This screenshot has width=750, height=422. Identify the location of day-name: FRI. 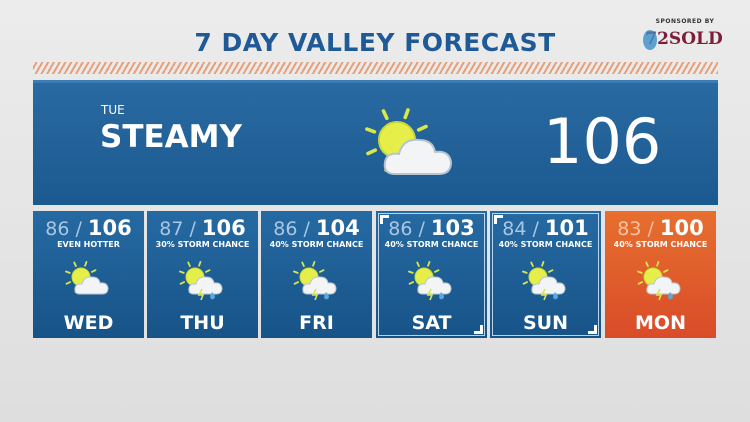
(316, 323).